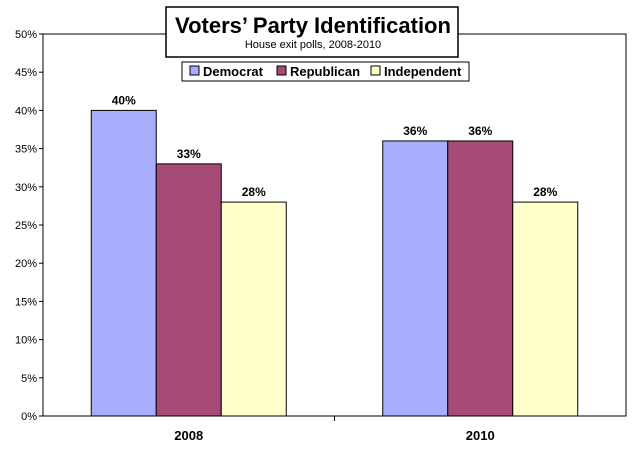  What do you see at coordinates (189, 154) in the screenshot?
I see `data-label: 33%` at bounding box center [189, 154].